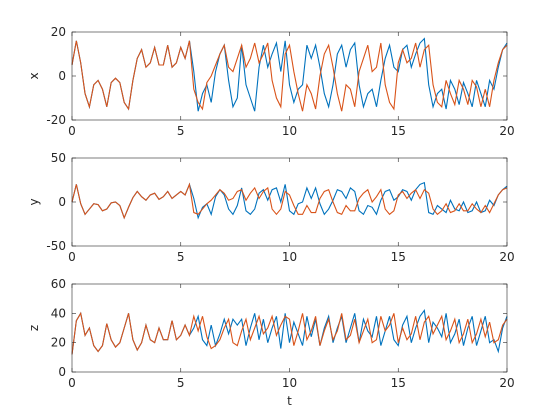 The height and width of the screenshot is (420, 560). What do you see at coordinates (34, 201) in the screenshot?
I see `y-axis-label: y` at bounding box center [34, 201].